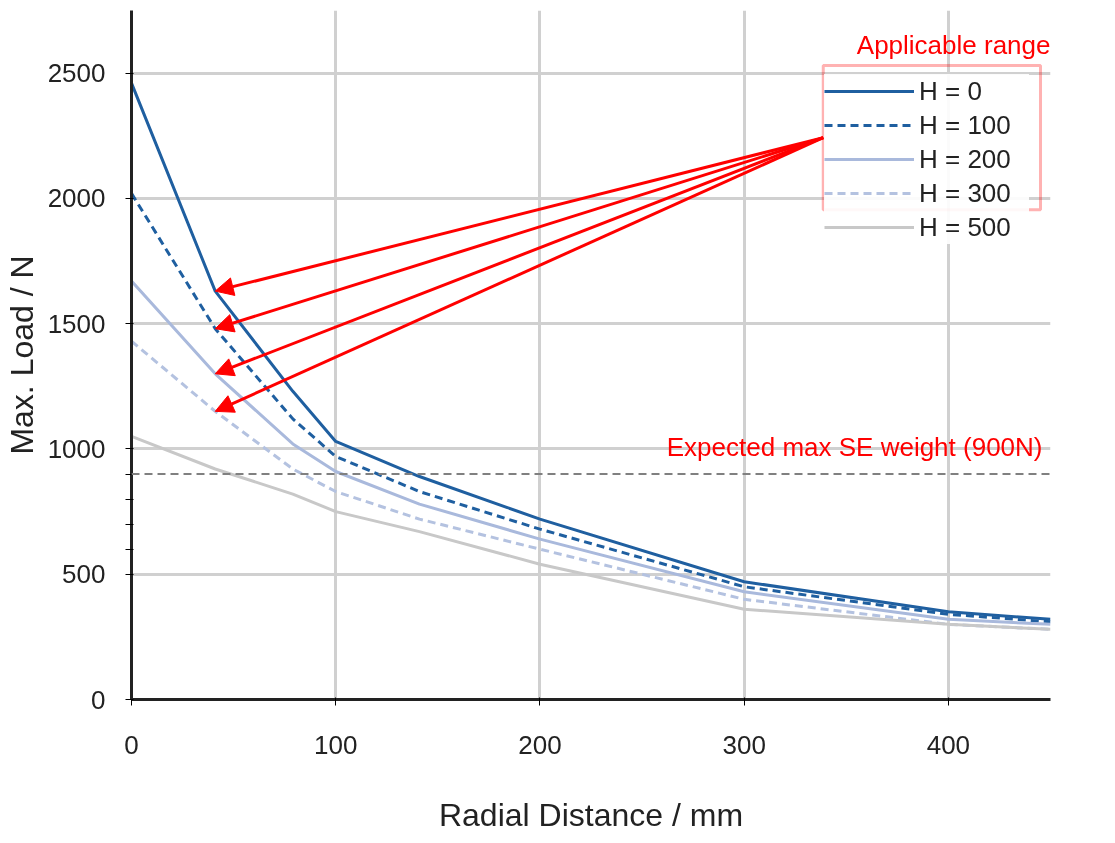  Describe the element at coordinates (76, 73) in the screenshot. I see `y-tick-label: 2500` at that location.